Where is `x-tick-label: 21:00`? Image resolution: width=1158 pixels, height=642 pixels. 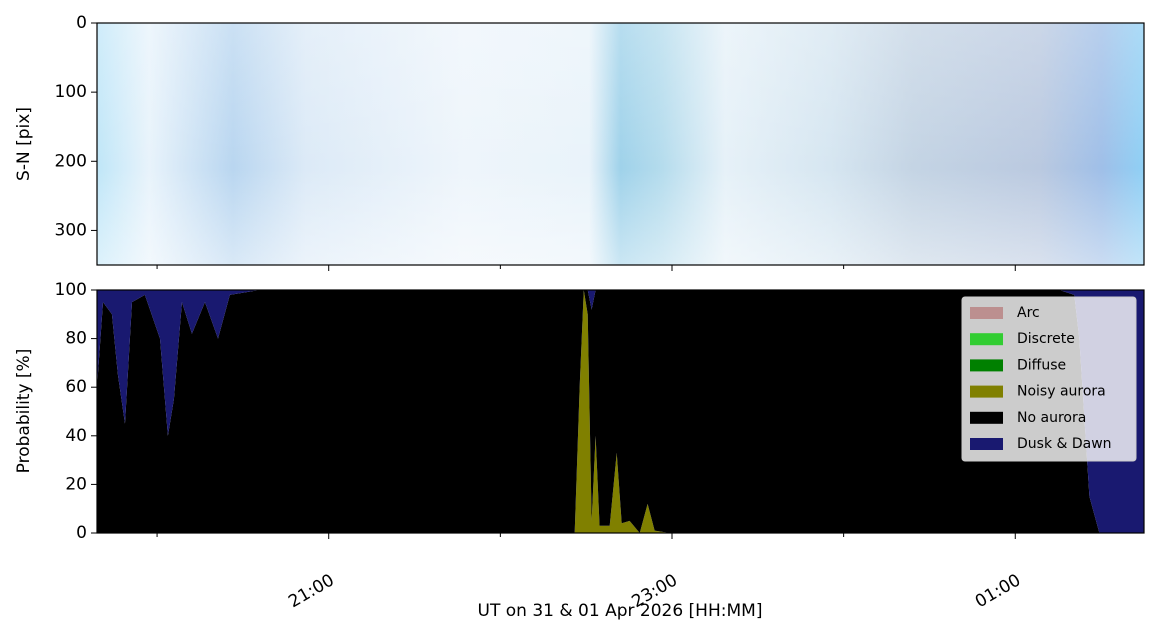 x-tick-label: 21:00 is located at coordinates (311, 591).